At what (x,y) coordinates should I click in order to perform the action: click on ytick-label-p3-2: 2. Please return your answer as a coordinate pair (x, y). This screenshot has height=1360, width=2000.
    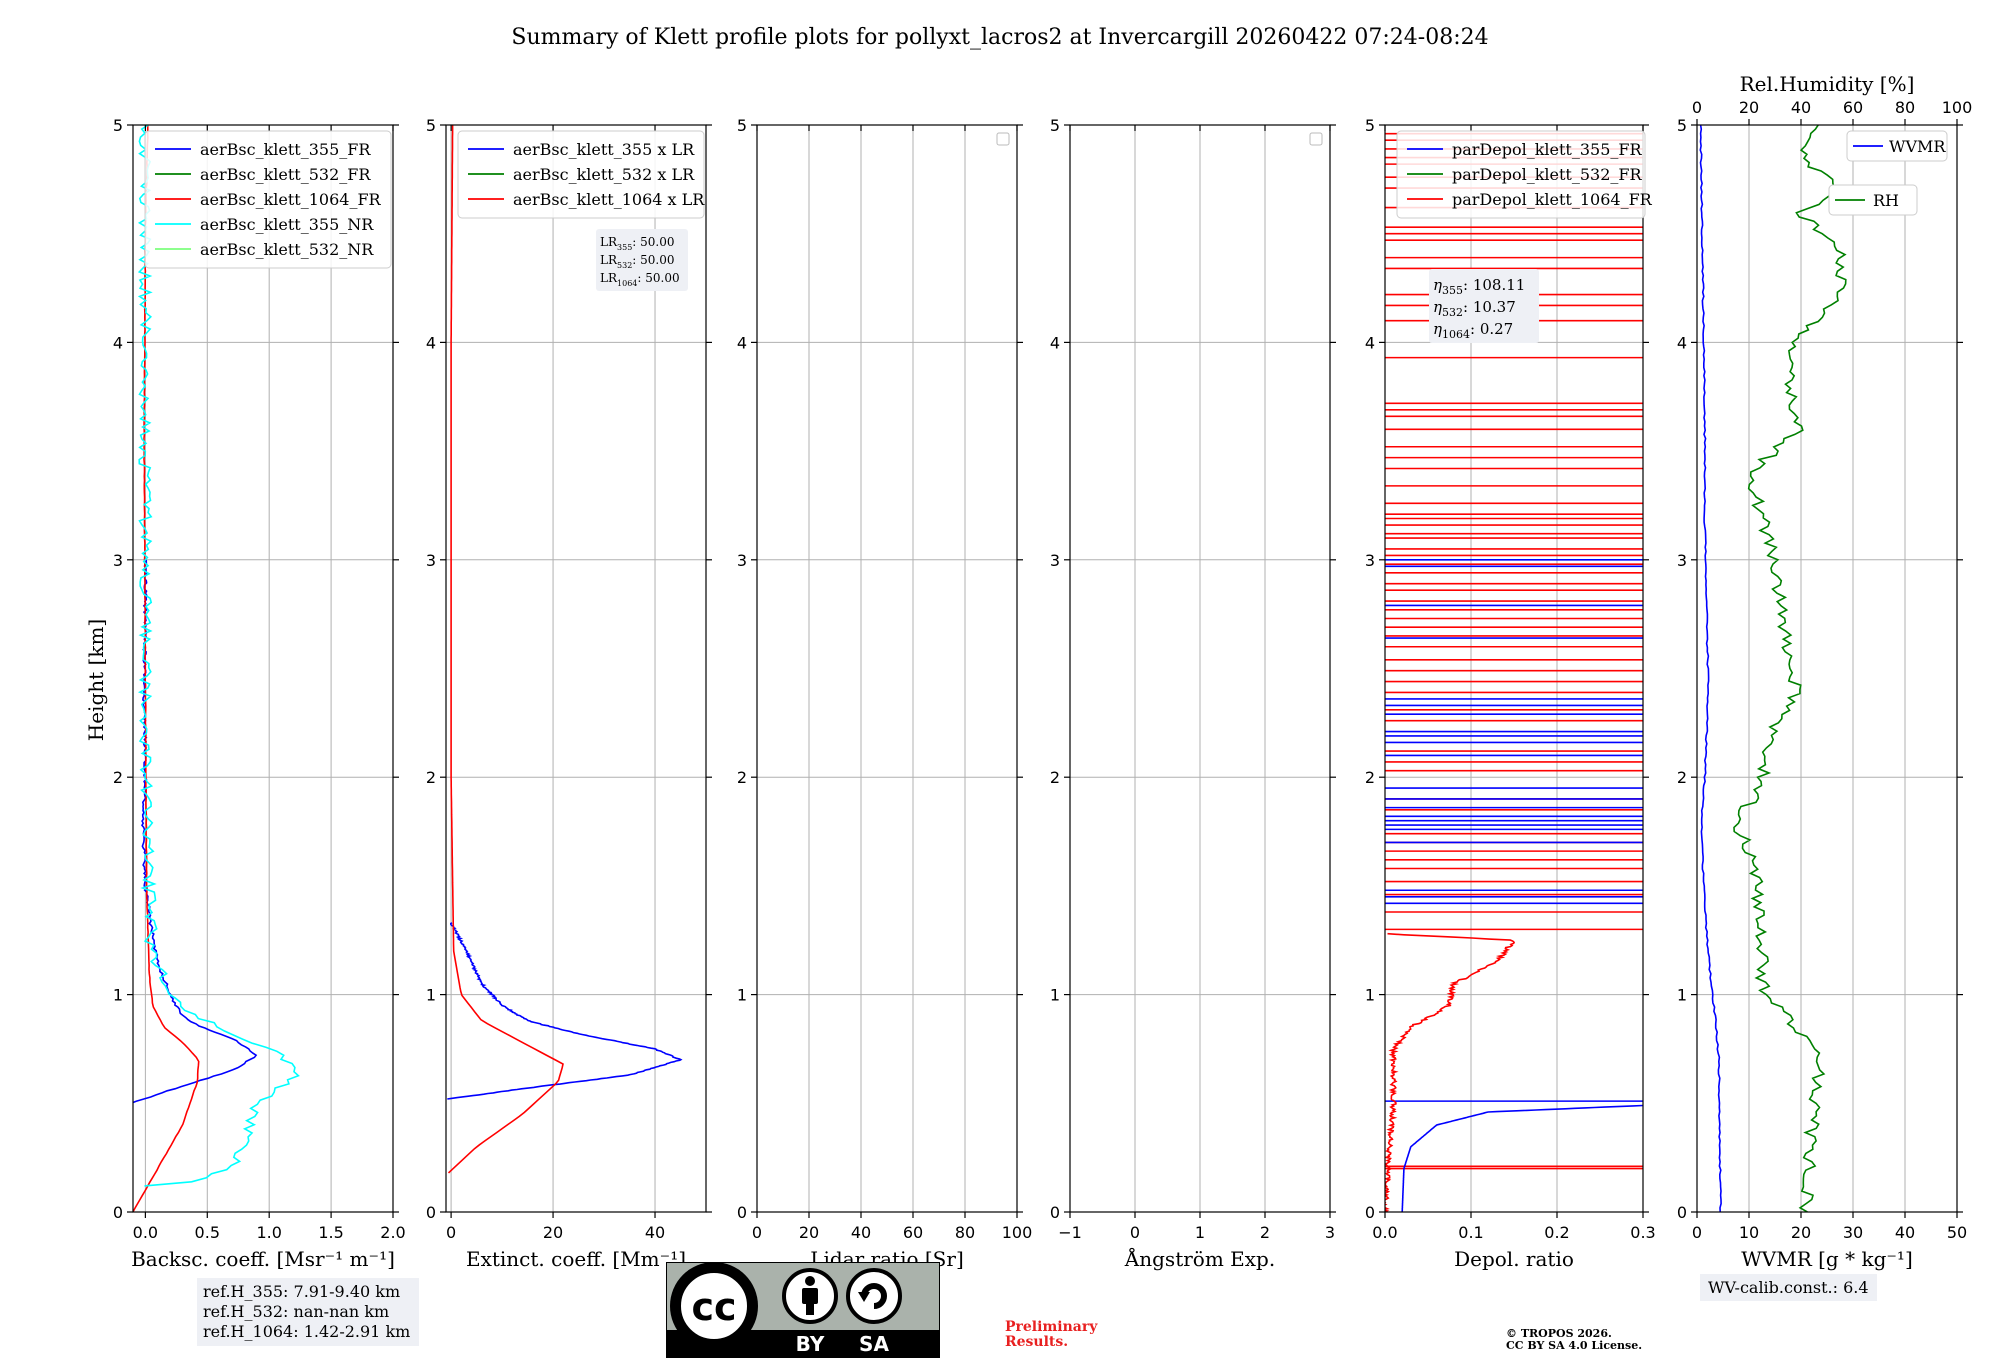
    Looking at the image, I should click on (742, 777).